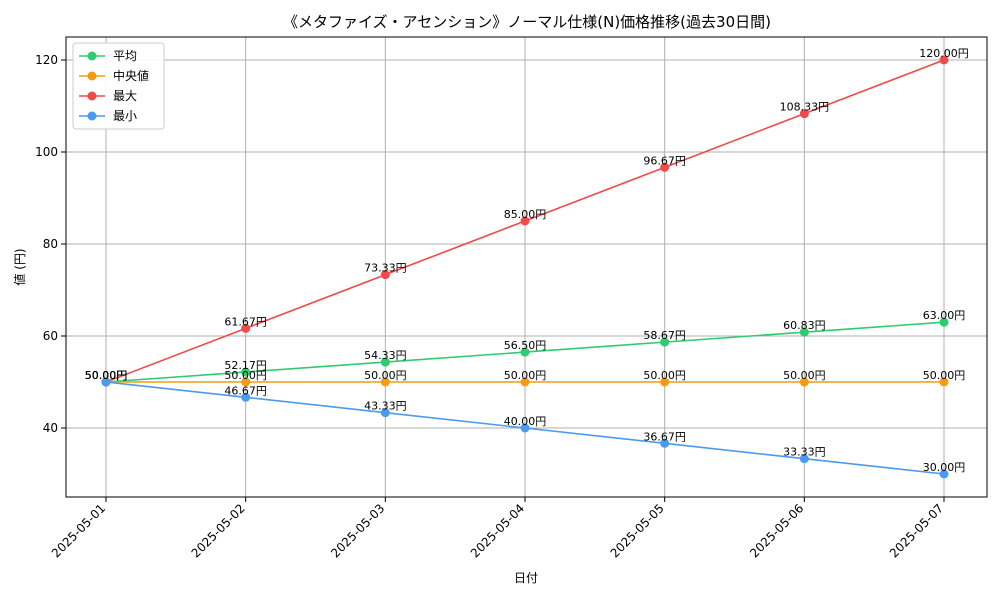 This screenshot has width=1000, height=604. I want to click on data-label: 120.00円, so click(944, 53).